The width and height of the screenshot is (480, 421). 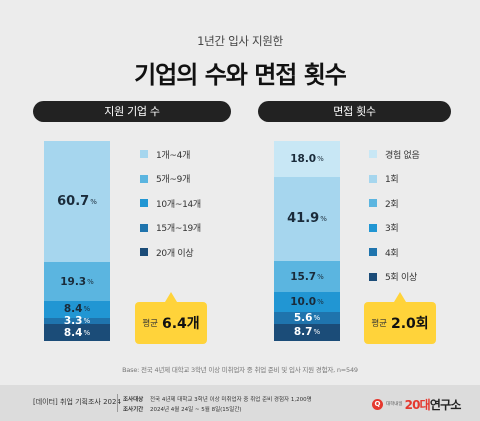 I want to click on data-label: 10.0, so click(x=303, y=302).